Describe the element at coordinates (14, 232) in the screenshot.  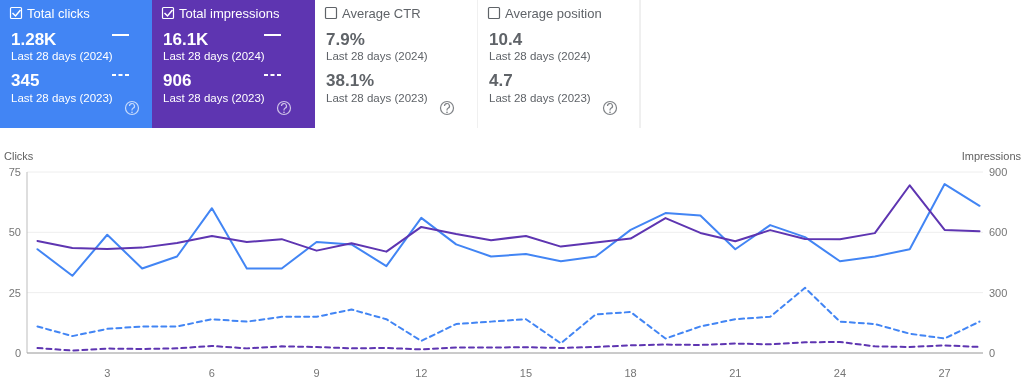
I see `y-tick-label: 50` at that location.